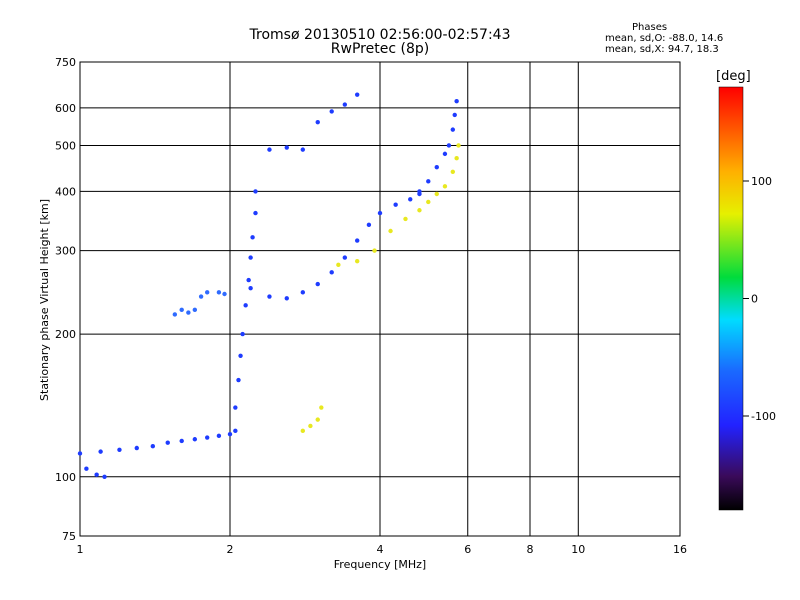 The width and height of the screenshot is (800, 600). Describe the element at coordinates (65, 299) in the screenshot. I see `y-axis-ticks: 750 600 500 400 300 200 100 75` at that location.